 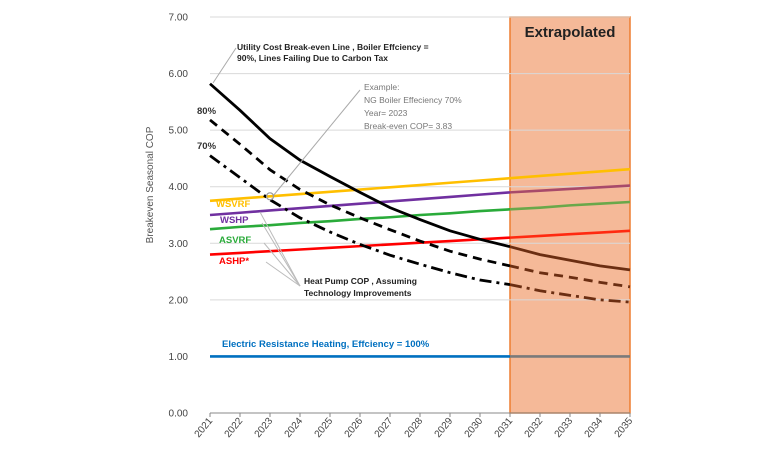 I want to click on annotation-breakeven-line: 90%, Lines Failing Due to Carbon Tax, so click(x=312, y=58).